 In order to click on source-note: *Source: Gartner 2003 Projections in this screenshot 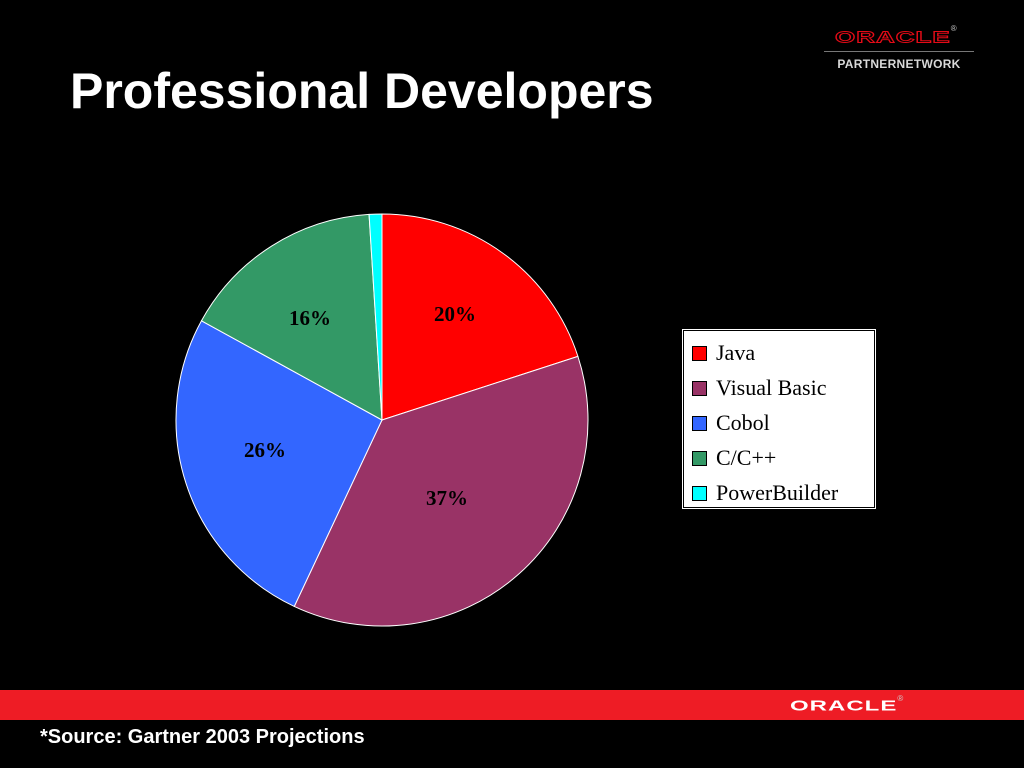, I will do `click(202, 737)`.